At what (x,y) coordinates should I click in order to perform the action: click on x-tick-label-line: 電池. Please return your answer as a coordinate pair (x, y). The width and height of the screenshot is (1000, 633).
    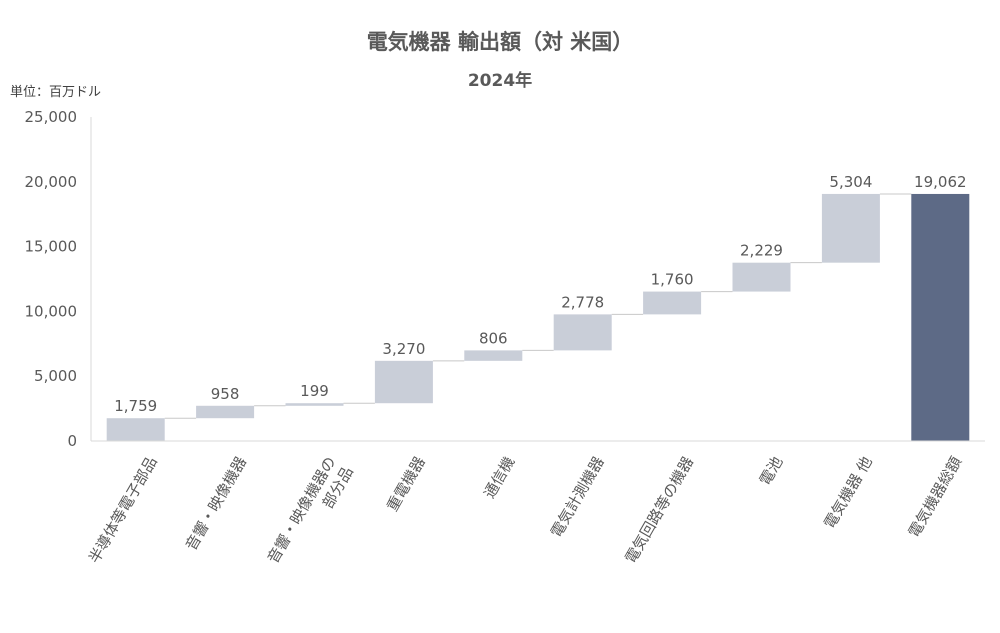
    Looking at the image, I should click on (771, 471).